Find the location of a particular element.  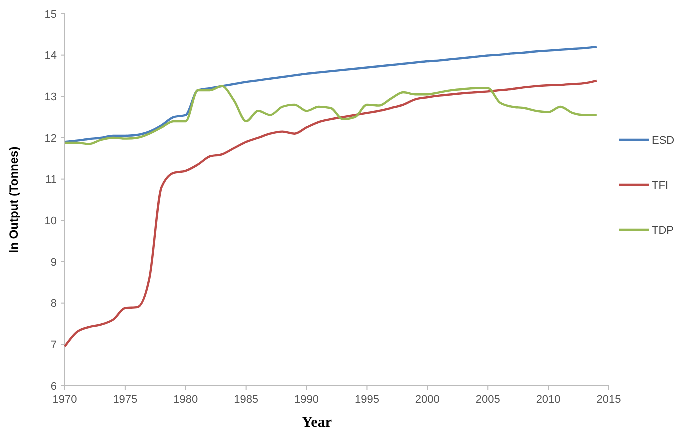

x-axis-title: Year is located at coordinates (317, 423).